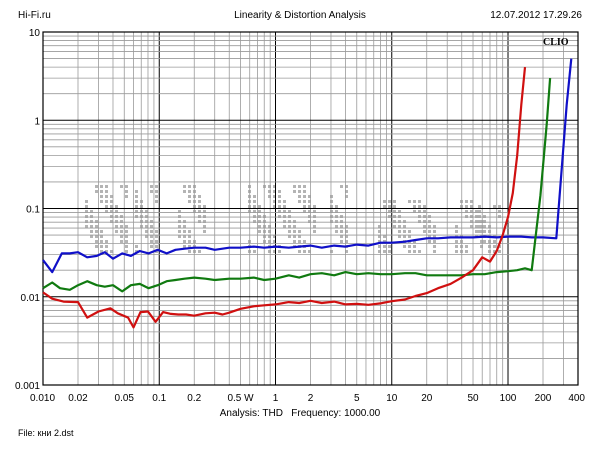  What do you see at coordinates (46, 433) in the screenshot?
I see `file-label: File: кни 2.dst` at bounding box center [46, 433].